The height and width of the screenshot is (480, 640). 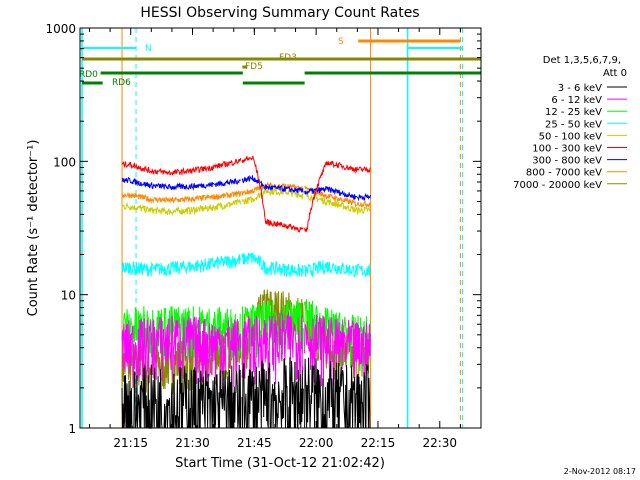 What do you see at coordinates (254, 67) in the screenshot?
I see `annotation-label-fd5: FD5` at bounding box center [254, 67].